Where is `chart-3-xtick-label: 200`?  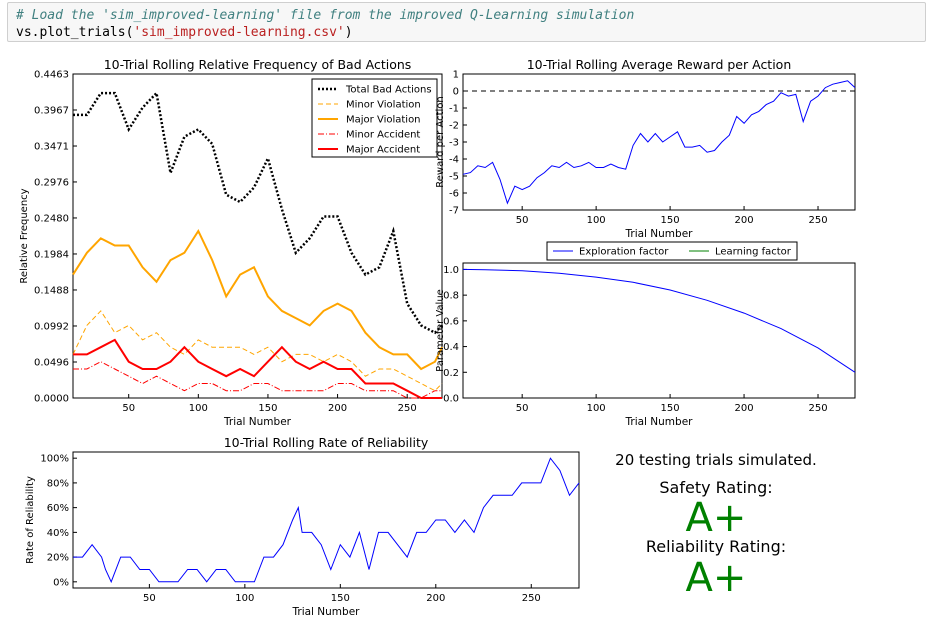
chart-3-xtick-label: 200 is located at coordinates (435, 598).